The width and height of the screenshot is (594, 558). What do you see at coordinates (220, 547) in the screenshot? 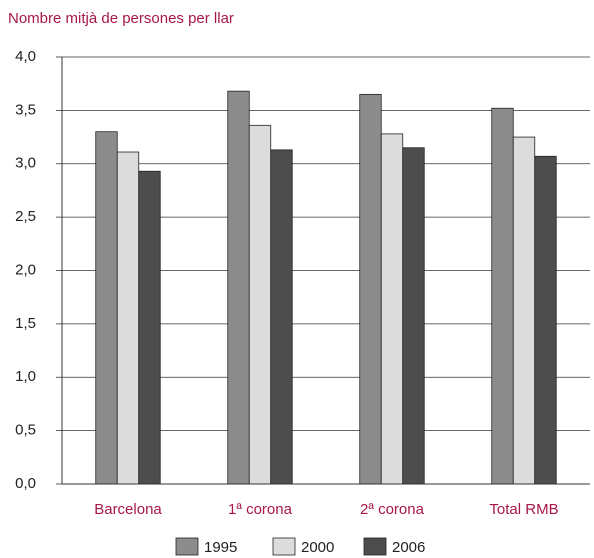
I see `legend-label: 1995` at bounding box center [220, 547].